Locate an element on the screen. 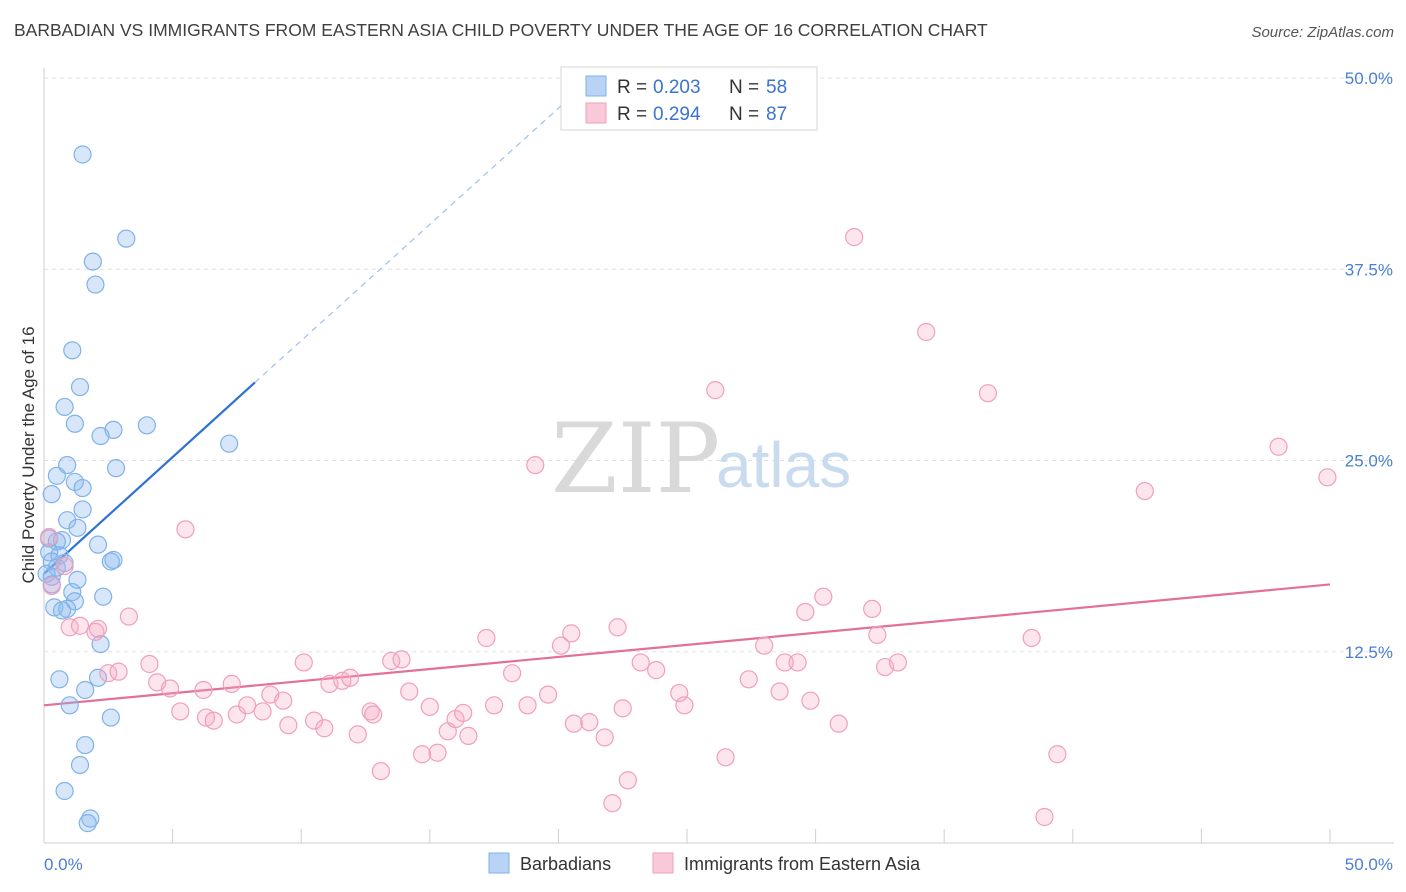  y-axis-title: Child Poverty Under the Age of 16 is located at coordinates (28, 454).